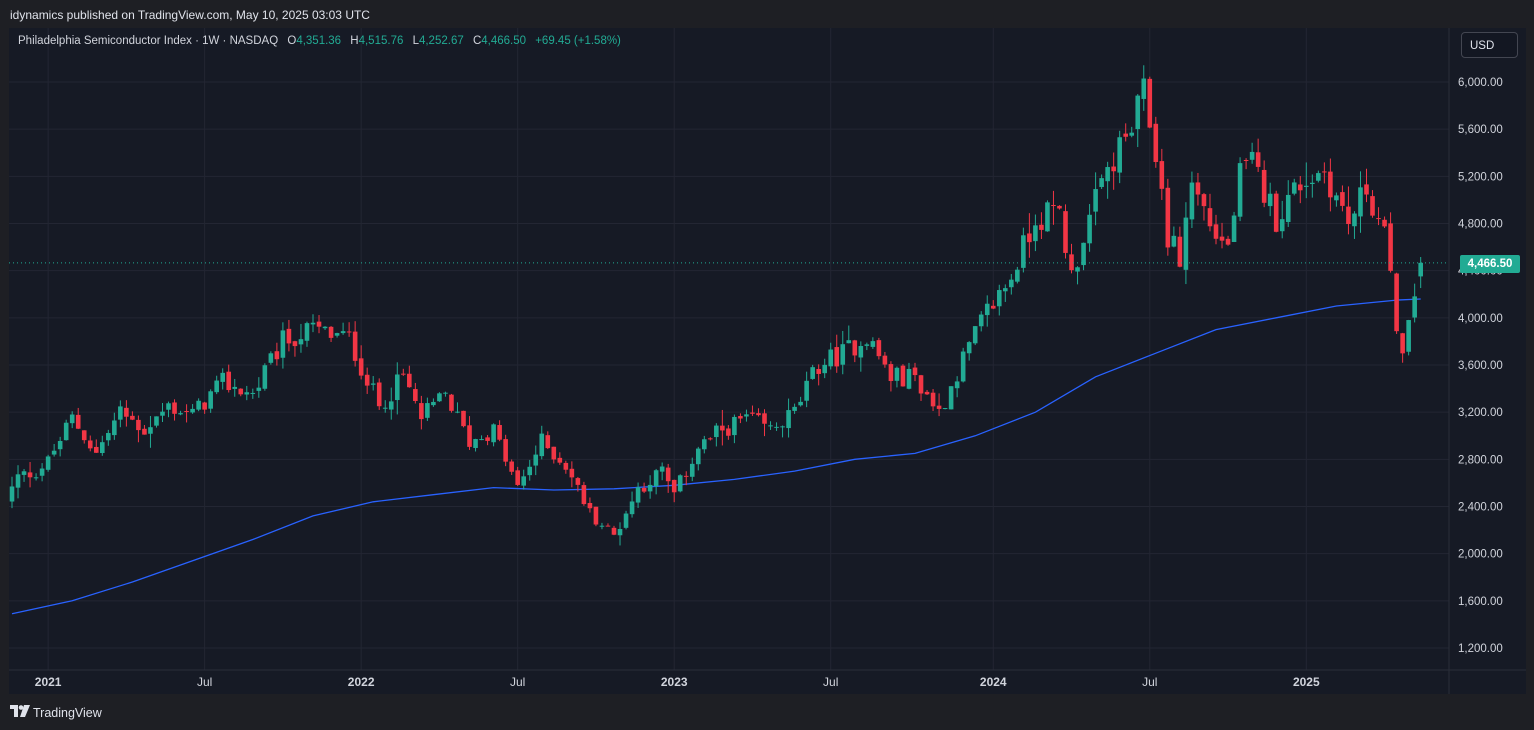 The image size is (1534, 730). I want to click on open-key: O, so click(292, 41).